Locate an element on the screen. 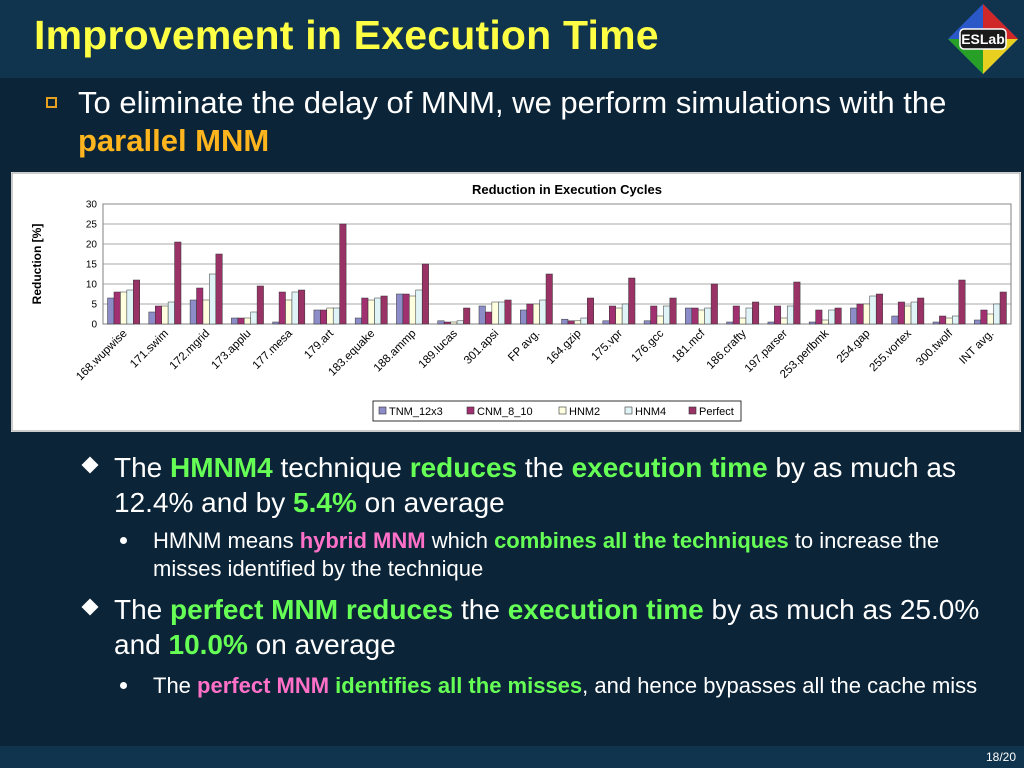  s1-hybrid-mnm: hybrid MNM is located at coordinates (362, 540).